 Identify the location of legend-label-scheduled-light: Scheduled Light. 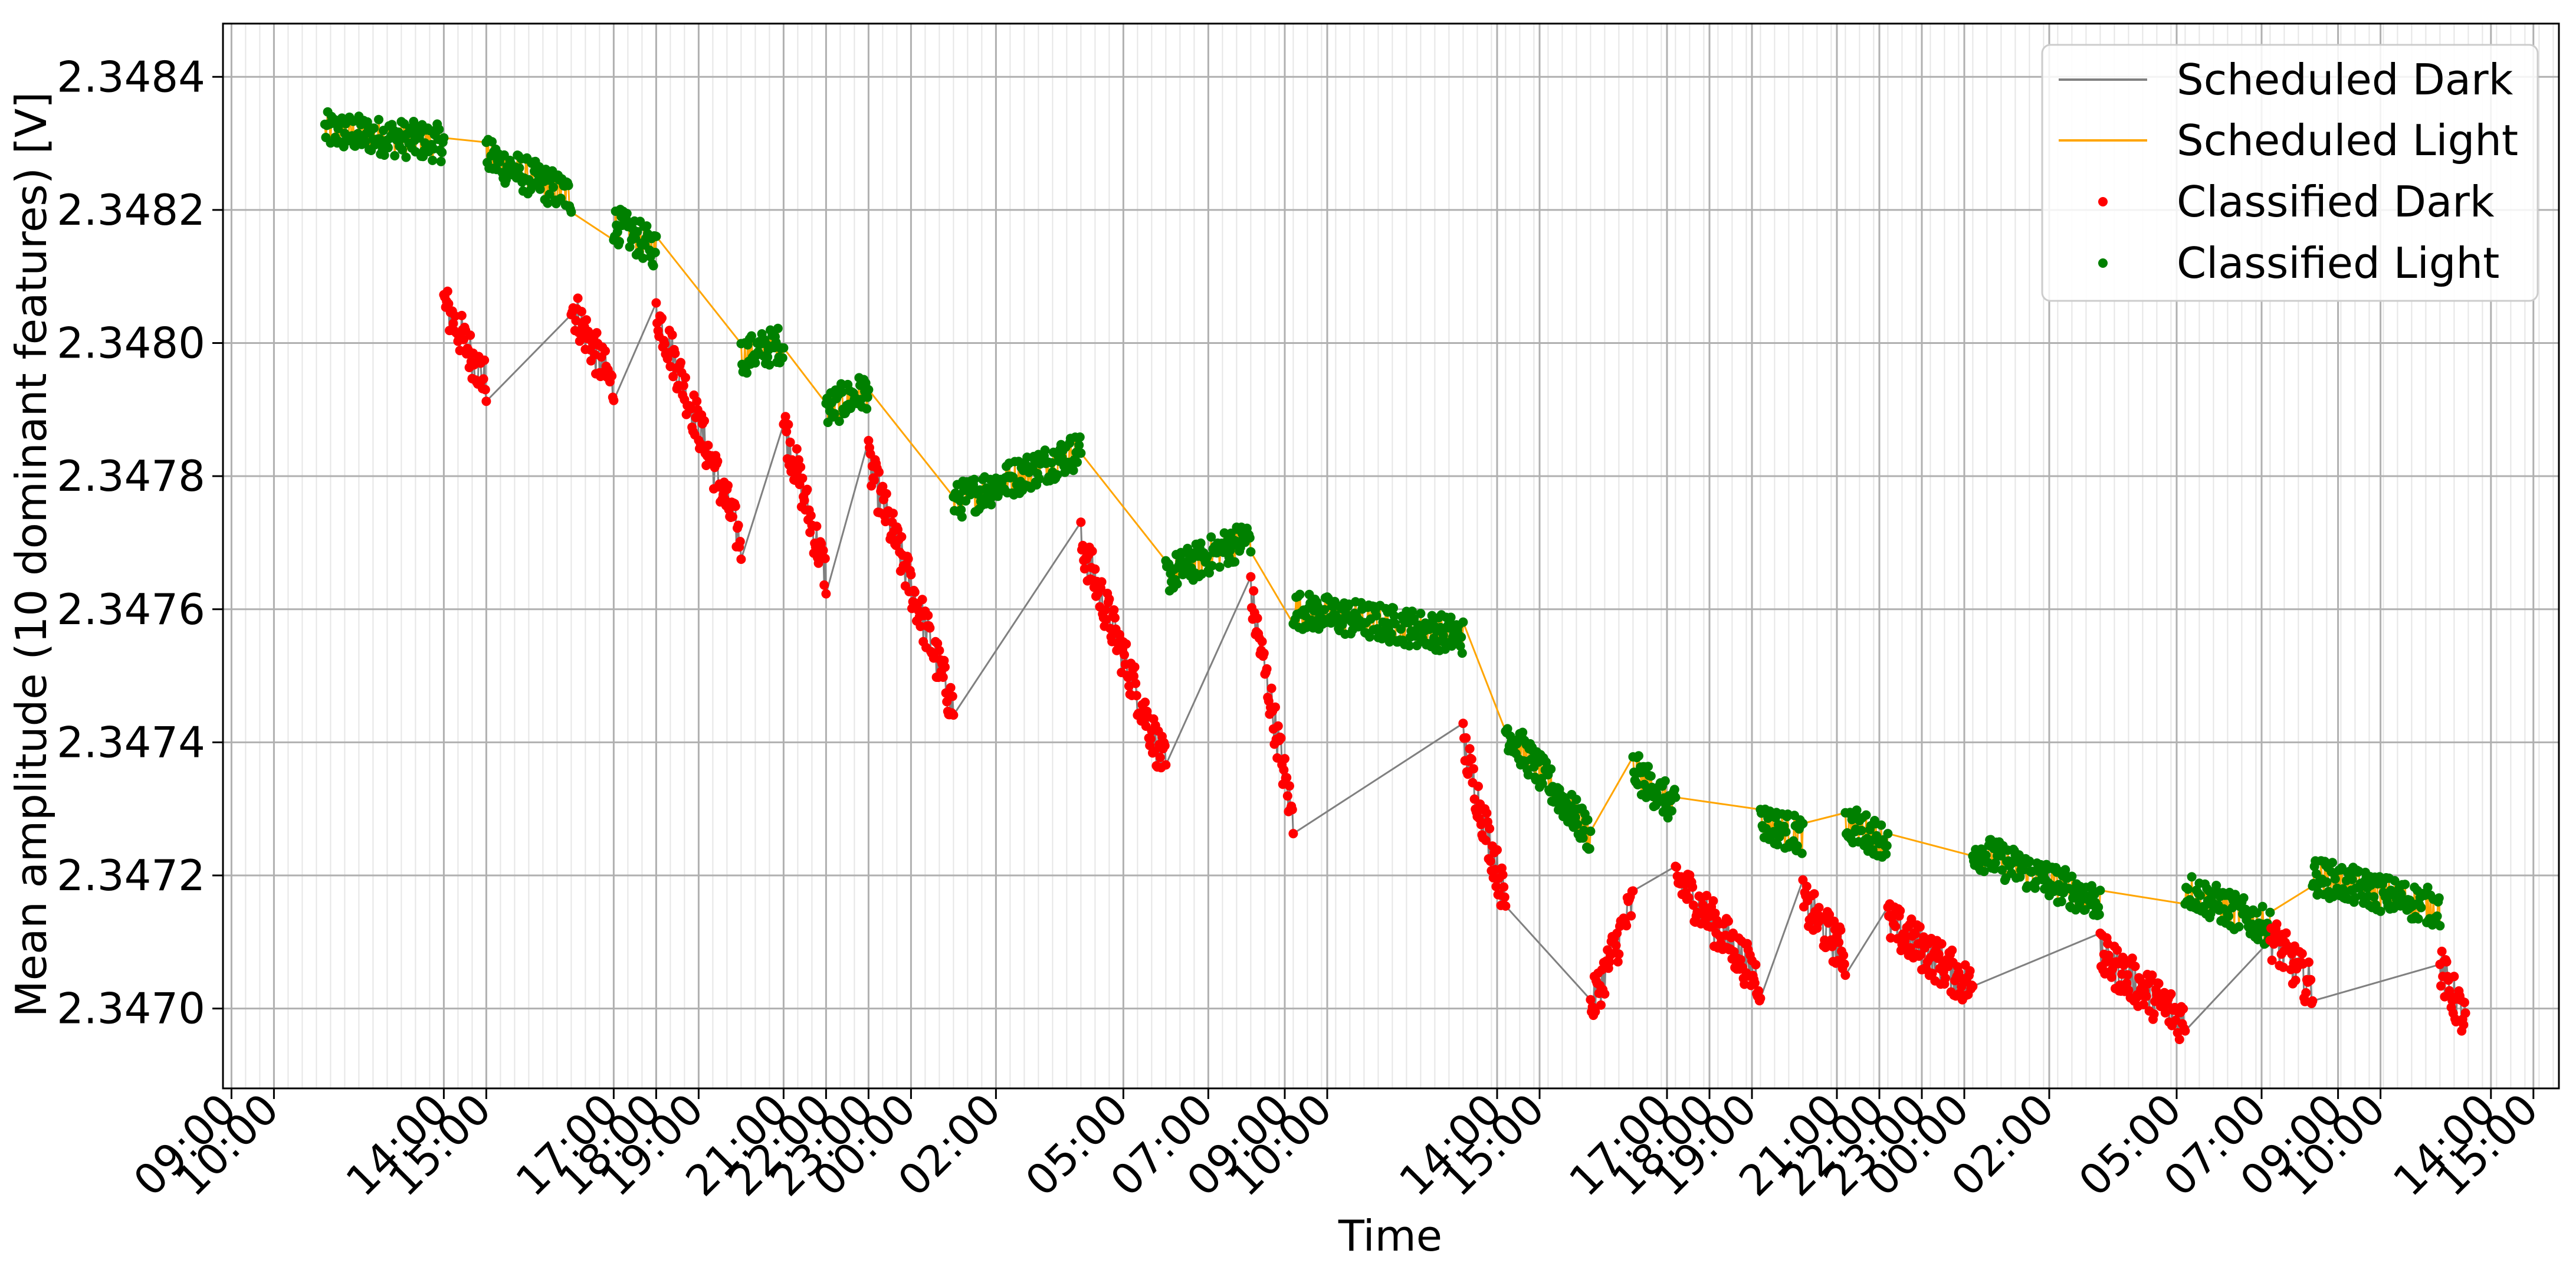
(2347, 140).